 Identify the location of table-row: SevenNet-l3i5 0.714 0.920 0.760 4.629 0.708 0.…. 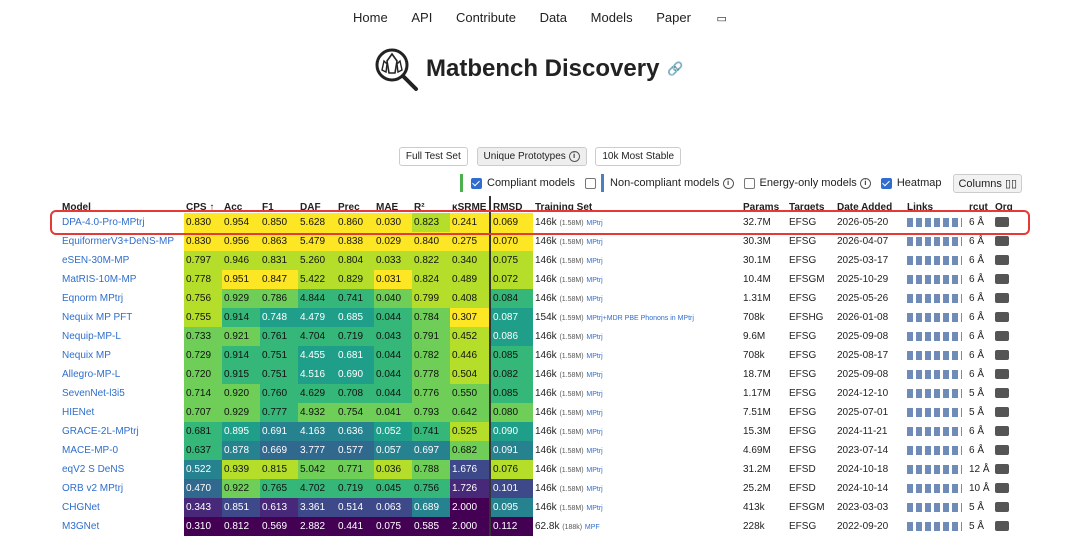
(541, 393).